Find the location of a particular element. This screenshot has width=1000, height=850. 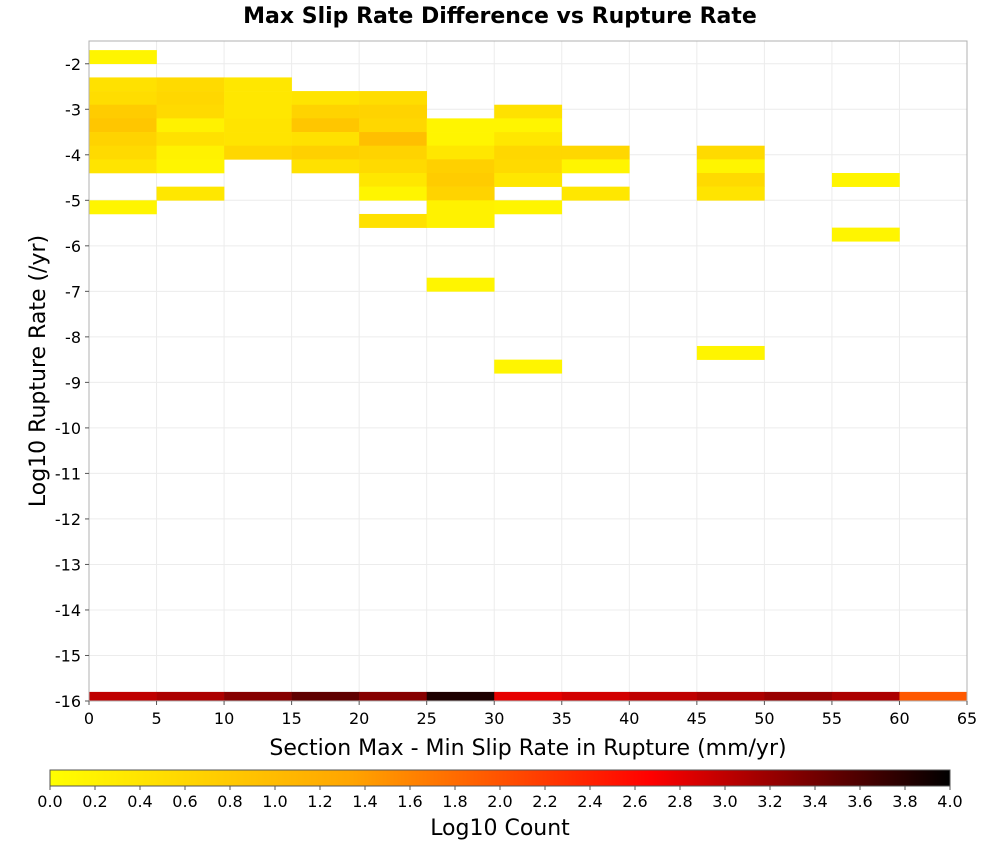

colorbar-tick-label: 0.4 is located at coordinates (139, 801).